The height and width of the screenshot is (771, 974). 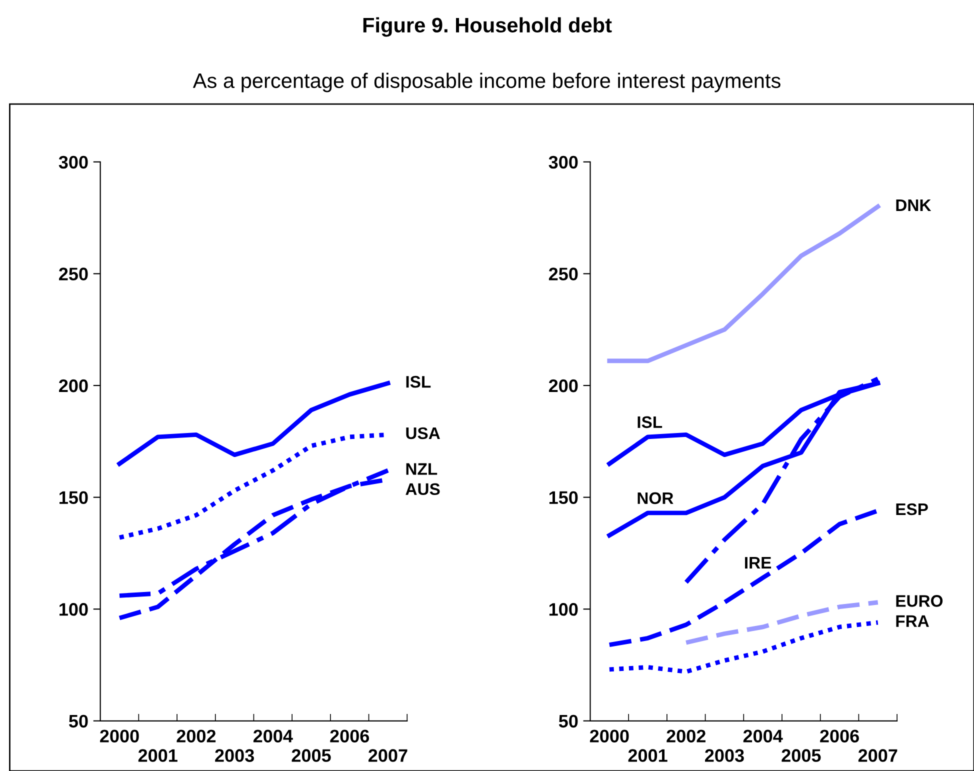 What do you see at coordinates (656, 498) in the screenshot?
I see `annotation: NOR` at bounding box center [656, 498].